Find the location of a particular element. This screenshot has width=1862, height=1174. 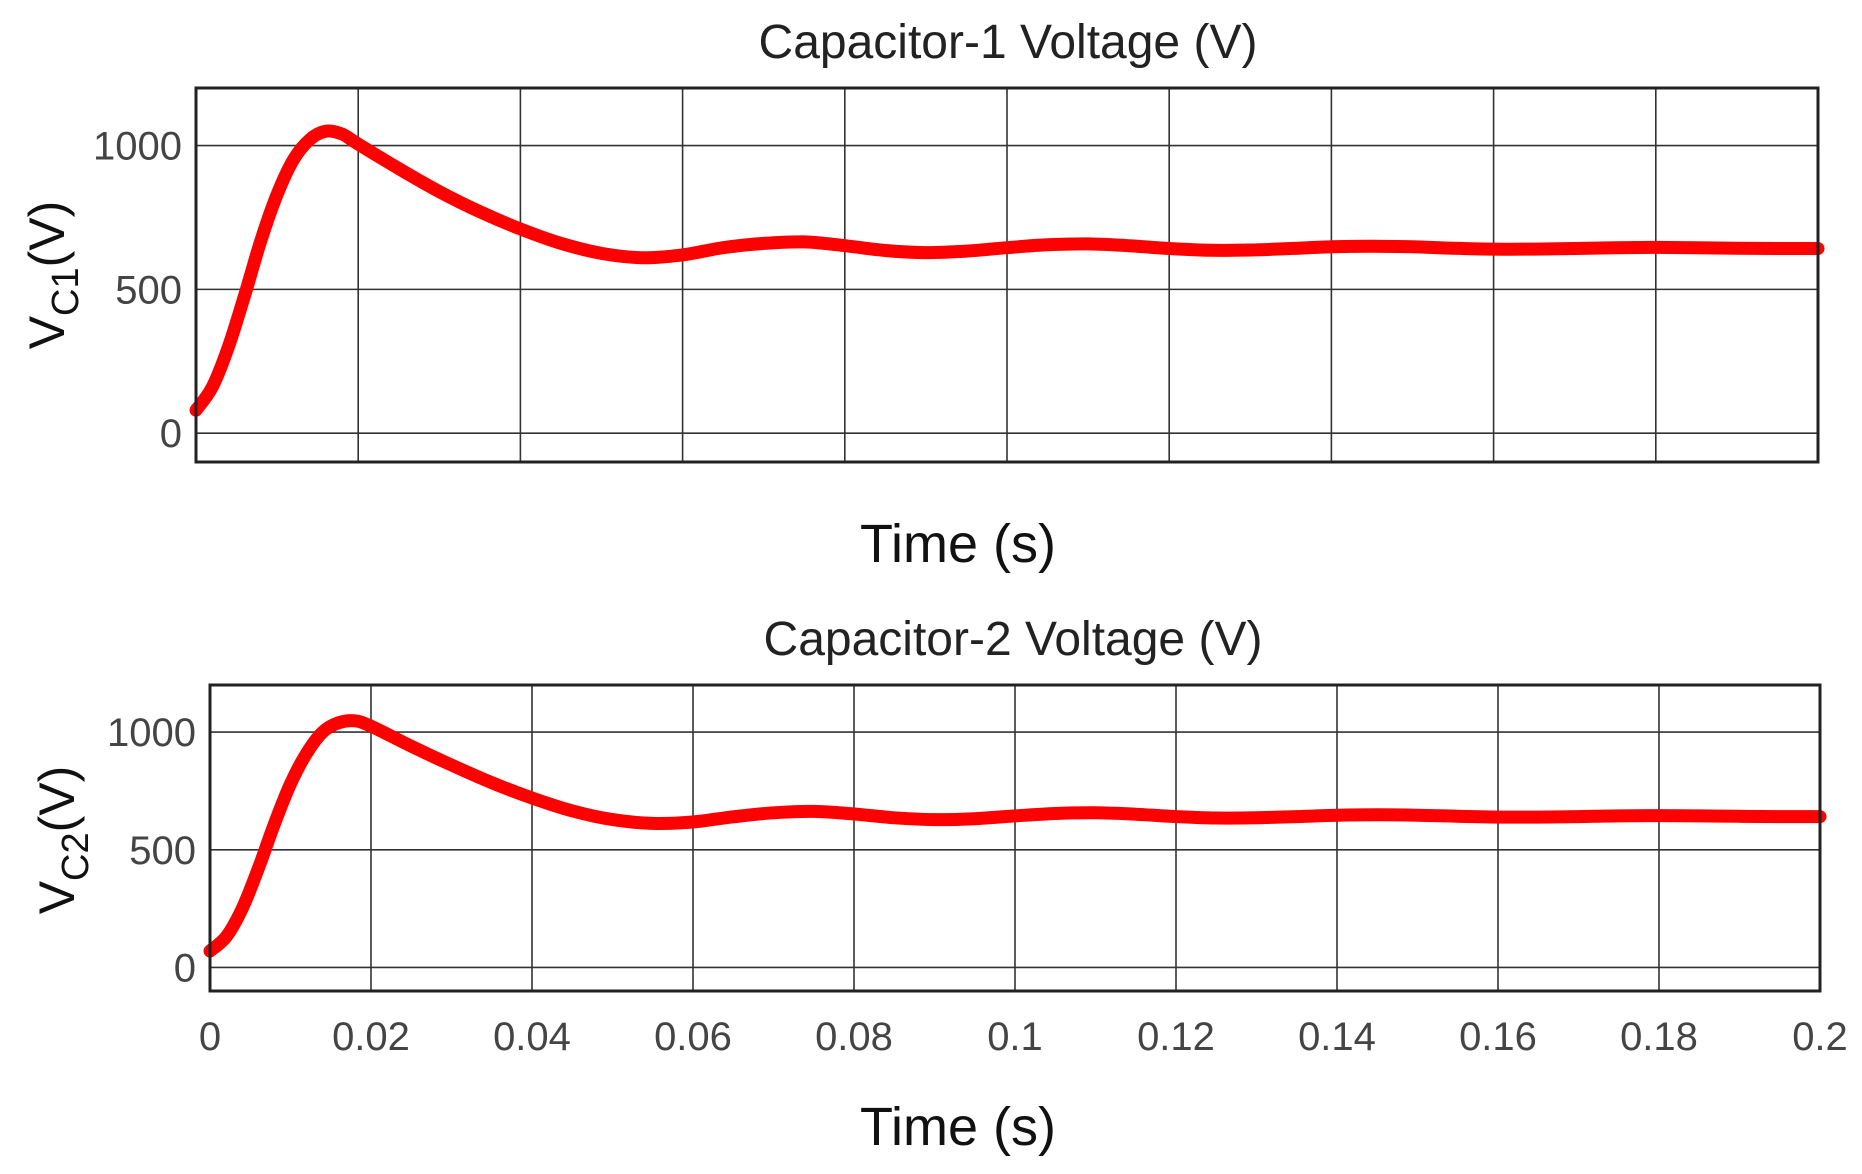

y-axis-label-subscript: C1 is located at coordinates (66, 291).